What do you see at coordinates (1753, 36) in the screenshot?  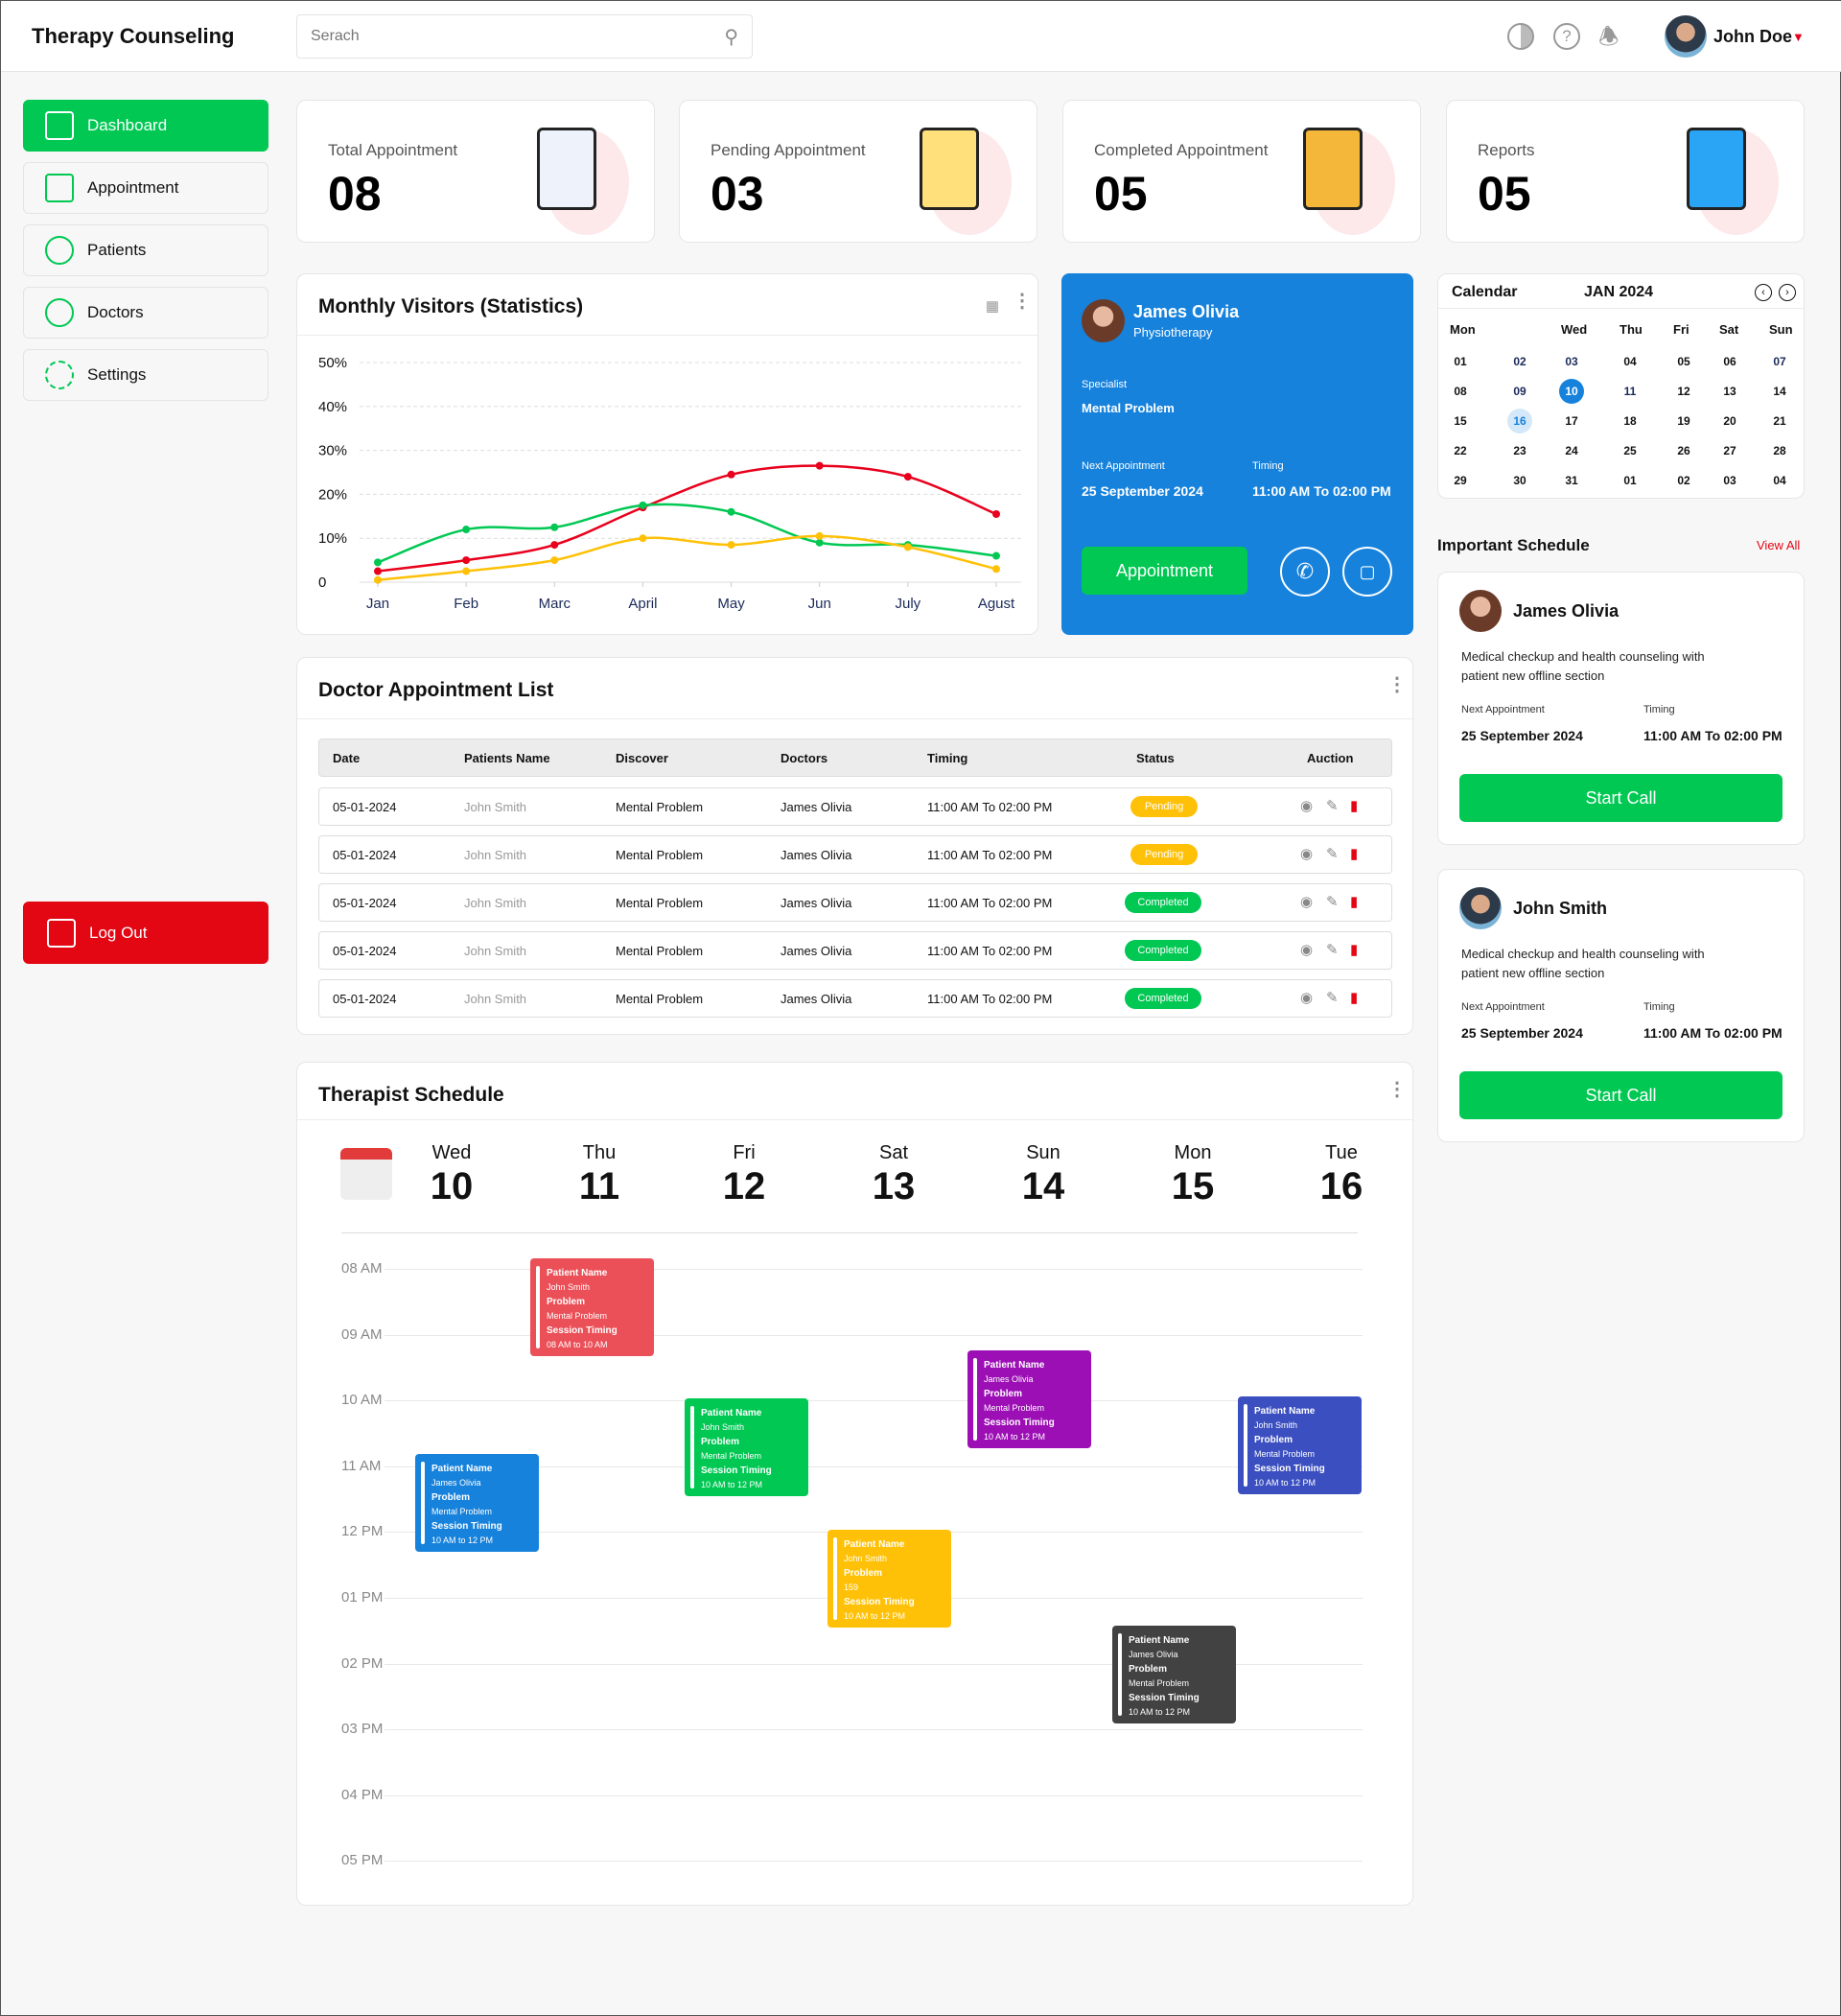 I see `user-name: John Doe` at bounding box center [1753, 36].